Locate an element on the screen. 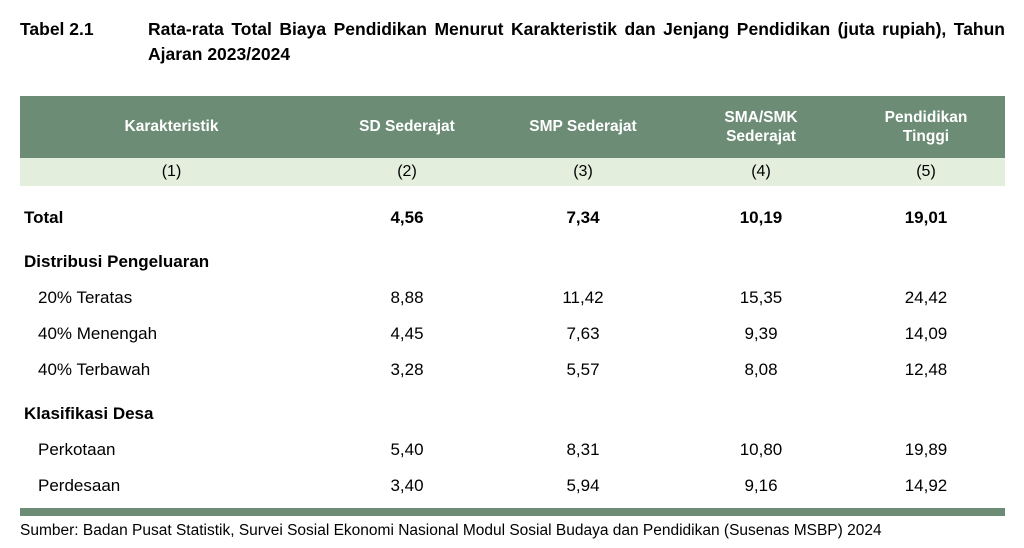 The image size is (1024, 548). cell-value: 19,01 is located at coordinates (926, 217).